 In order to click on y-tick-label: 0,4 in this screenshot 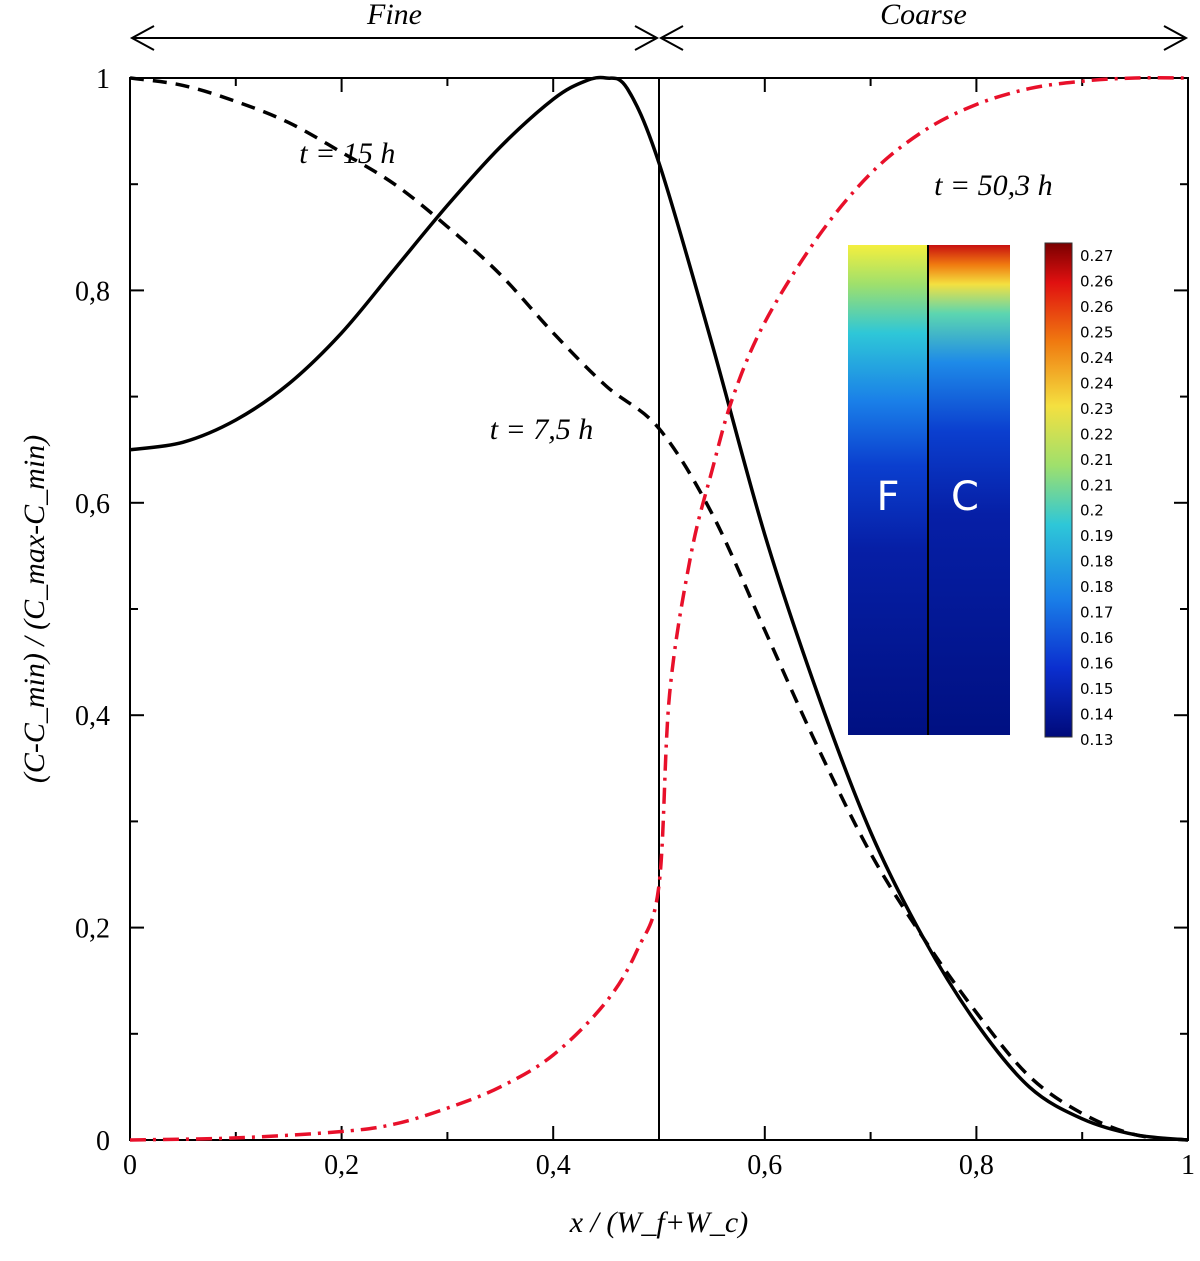, I will do `click(92, 716)`.